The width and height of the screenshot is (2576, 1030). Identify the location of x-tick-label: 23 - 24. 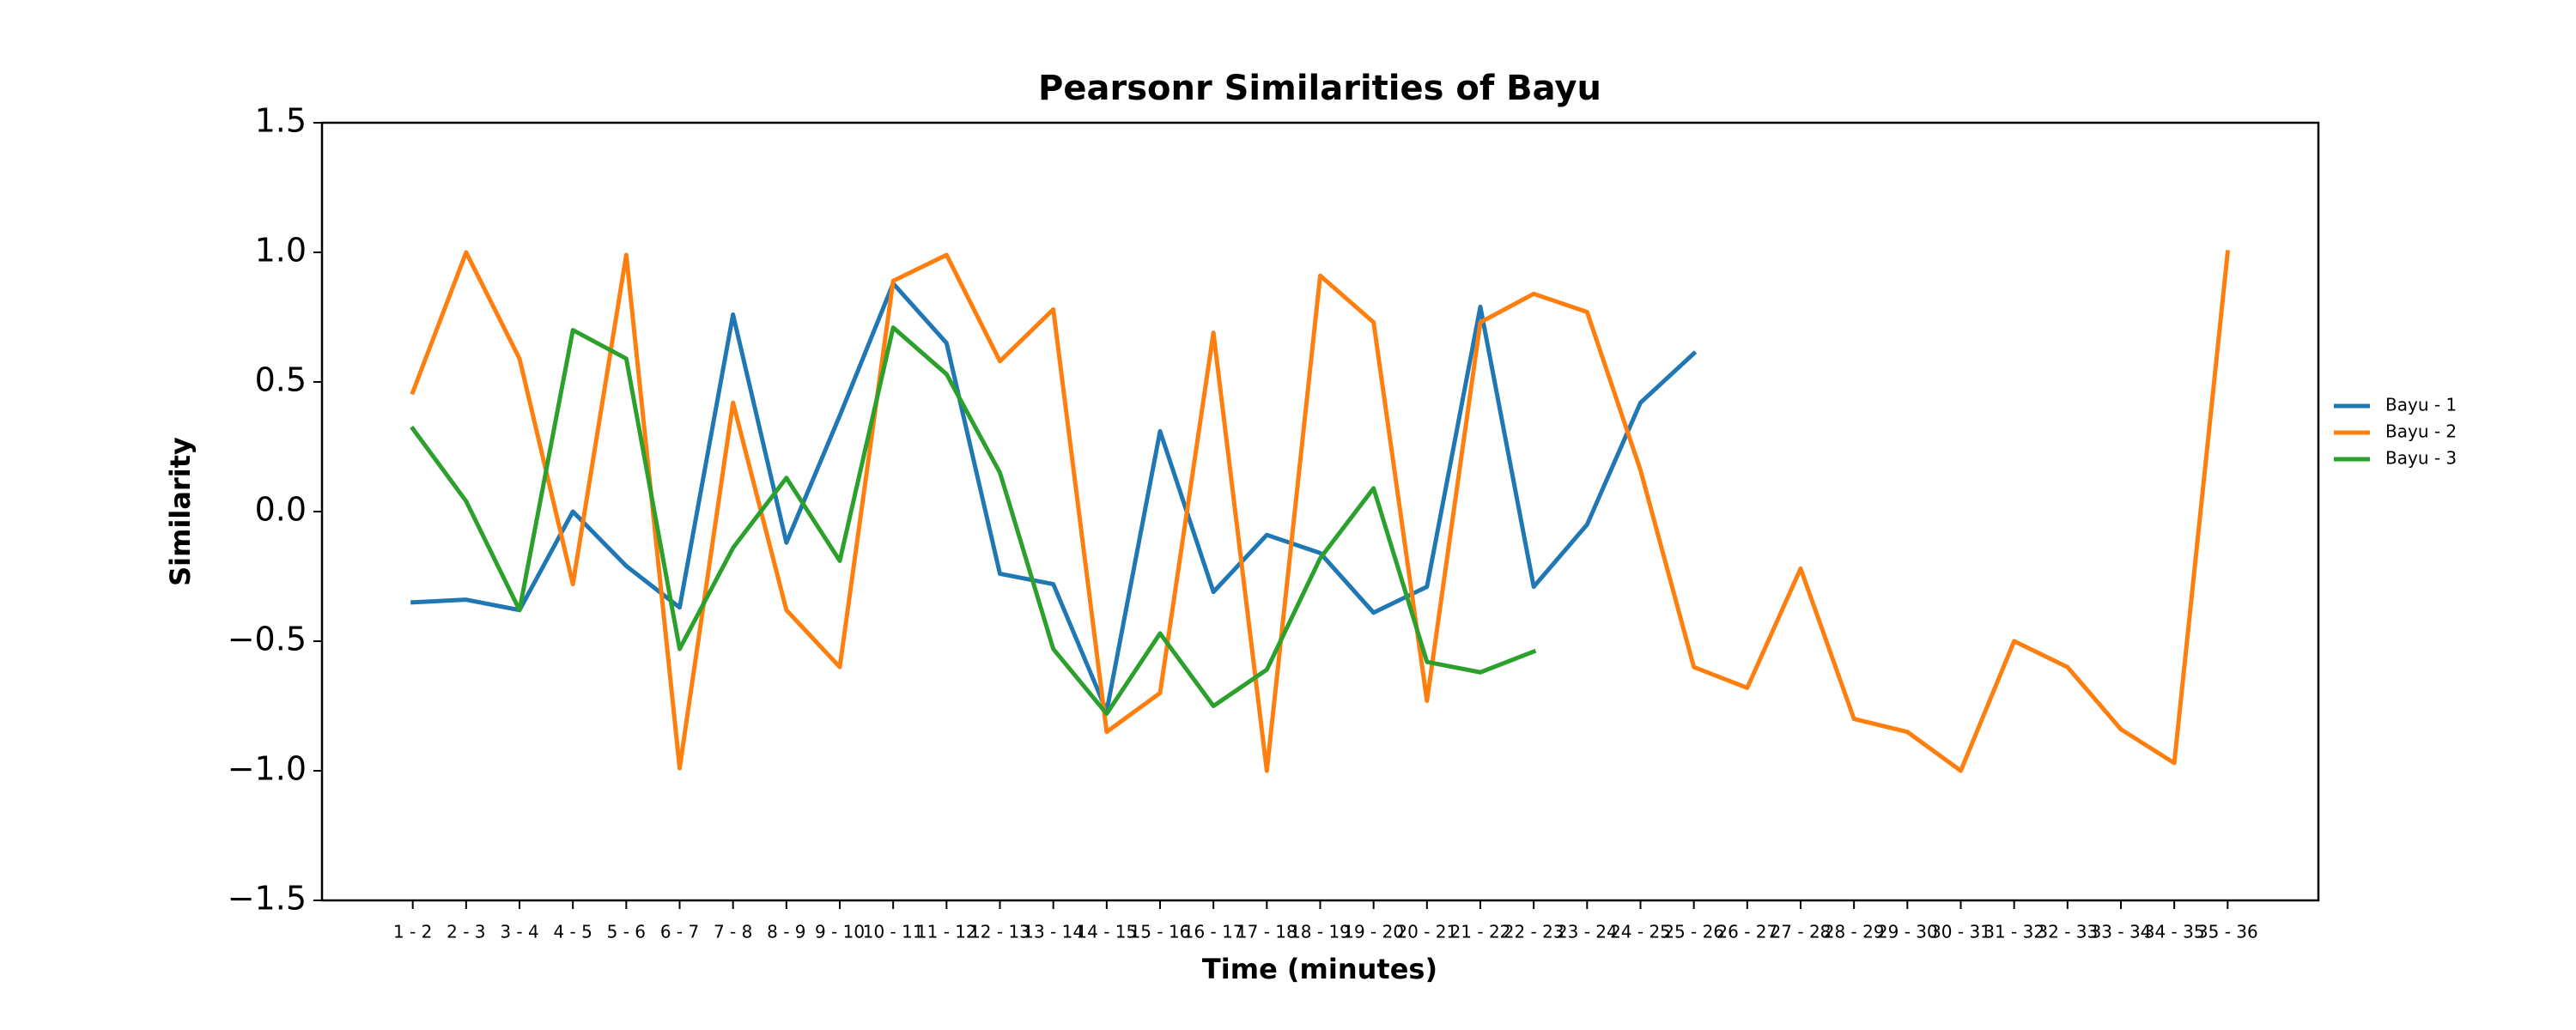
(1587, 932).